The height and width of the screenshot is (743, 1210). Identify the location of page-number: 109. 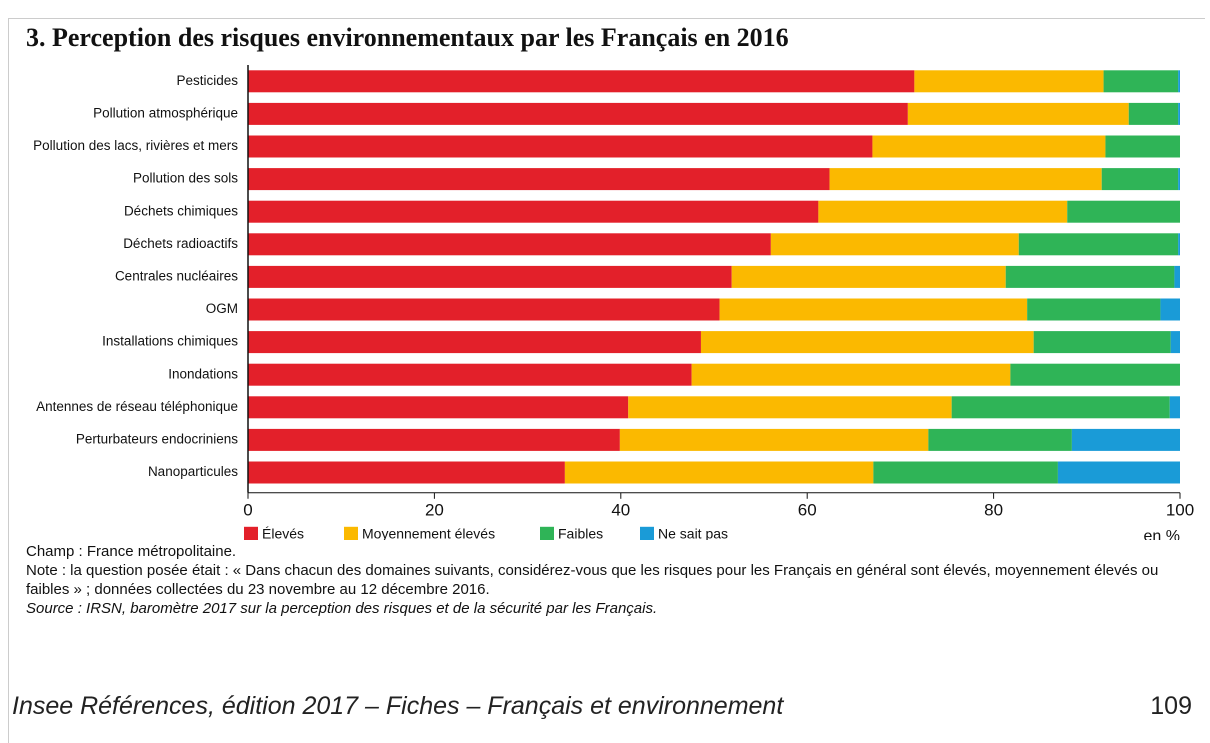
(1171, 706).